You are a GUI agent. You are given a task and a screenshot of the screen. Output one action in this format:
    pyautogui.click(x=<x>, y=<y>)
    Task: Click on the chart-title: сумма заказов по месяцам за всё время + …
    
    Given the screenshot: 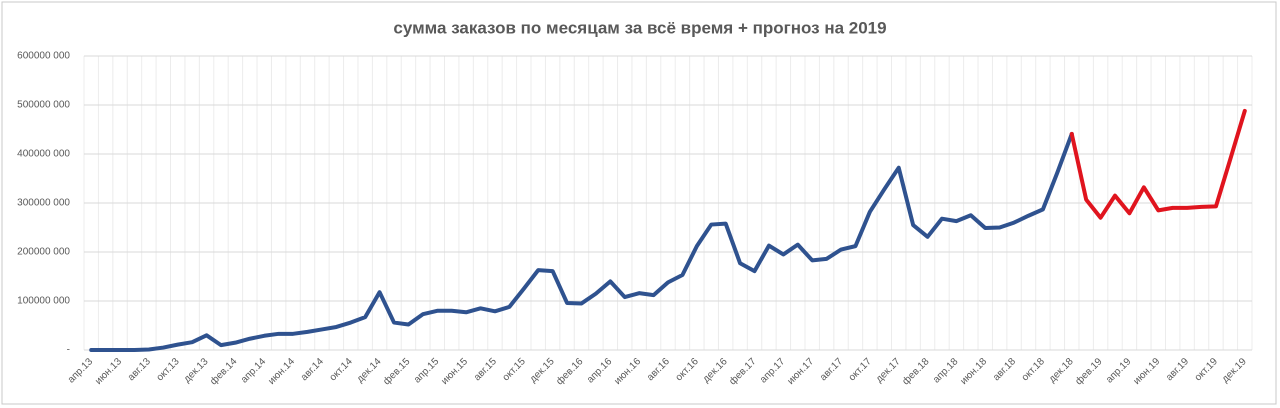 What is the action you would take?
    pyautogui.click(x=639, y=27)
    